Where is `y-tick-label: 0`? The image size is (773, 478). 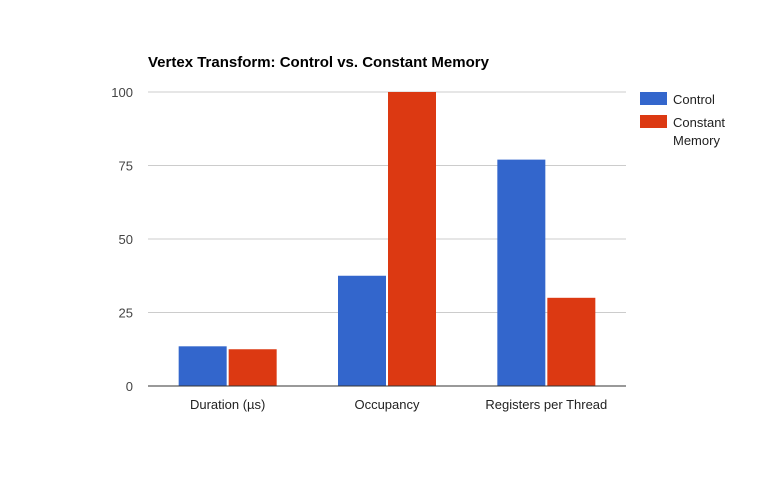
y-tick-label: 0 is located at coordinates (129, 386).